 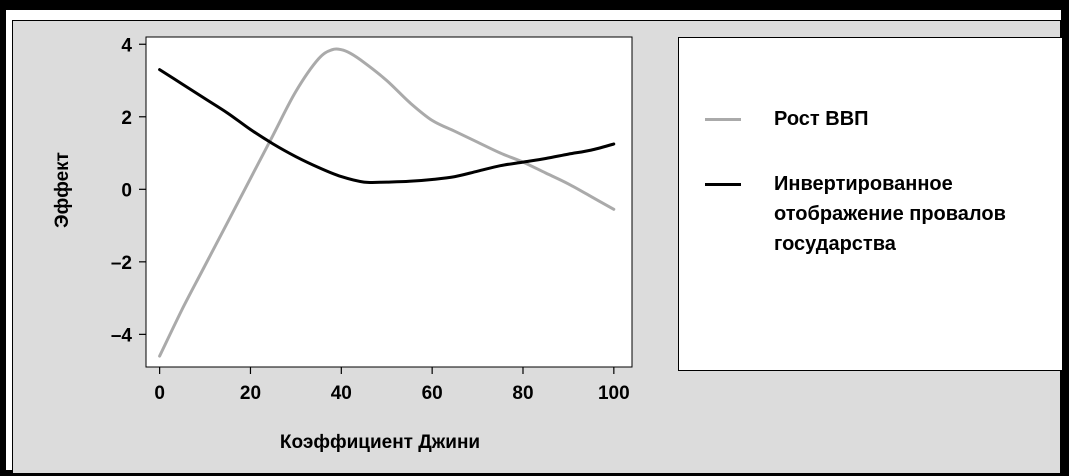 What do you see at coordinates (126, 45) in the screenshot?
I see `y-tick-label: 4` at bounding box center [126, 45].